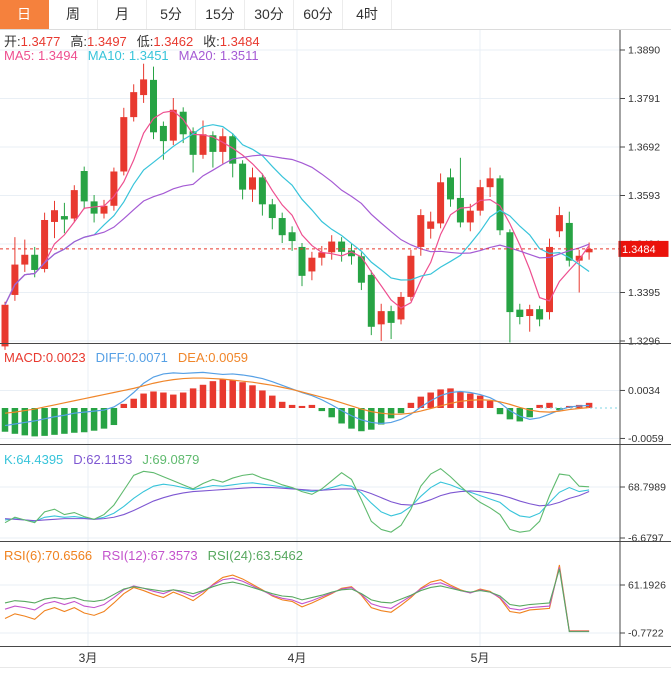  What do you see at coordinates (88, 658) in the screenshot?
I see `x-axis-label: 3月` at bounding box center [88, 658].